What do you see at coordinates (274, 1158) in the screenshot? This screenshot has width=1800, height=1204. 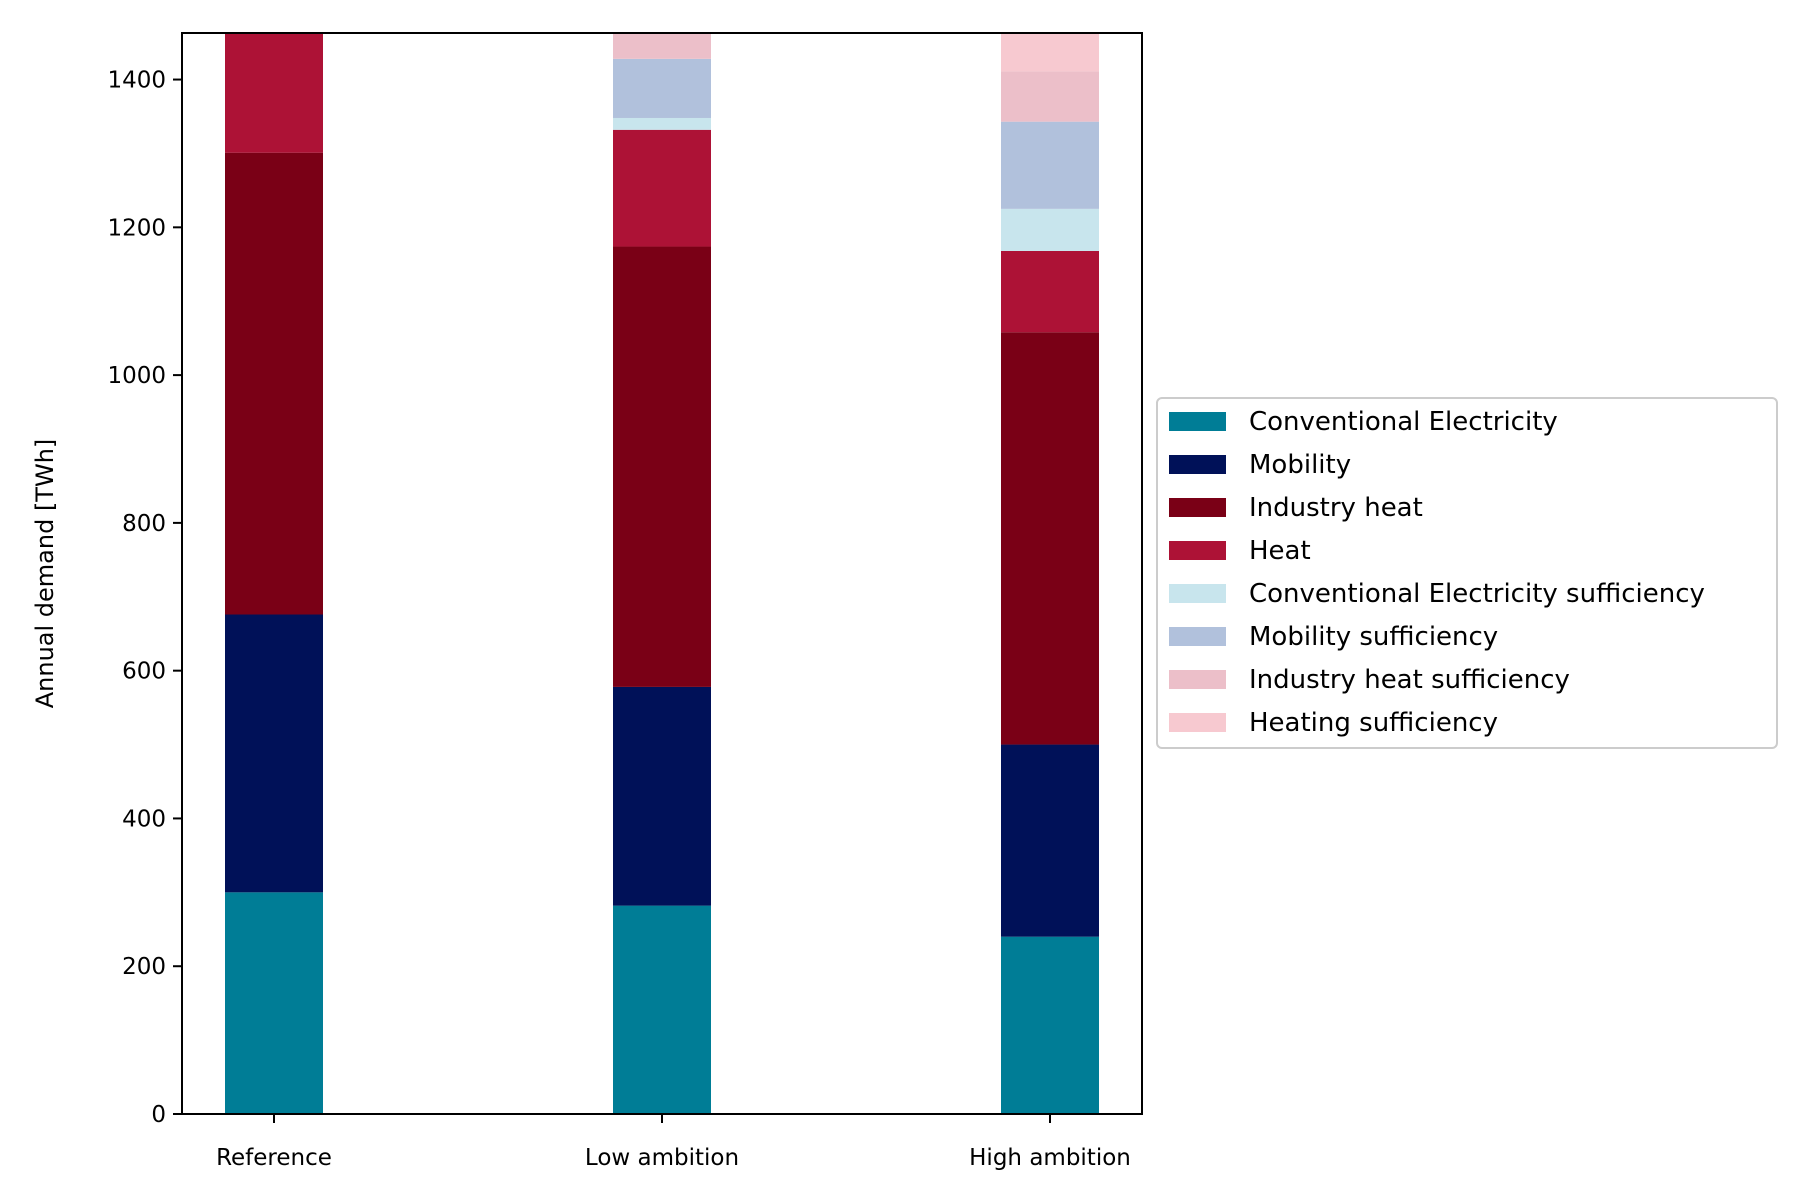 I see `x-tick-label: Reference` at bounding box center [274, 1158].